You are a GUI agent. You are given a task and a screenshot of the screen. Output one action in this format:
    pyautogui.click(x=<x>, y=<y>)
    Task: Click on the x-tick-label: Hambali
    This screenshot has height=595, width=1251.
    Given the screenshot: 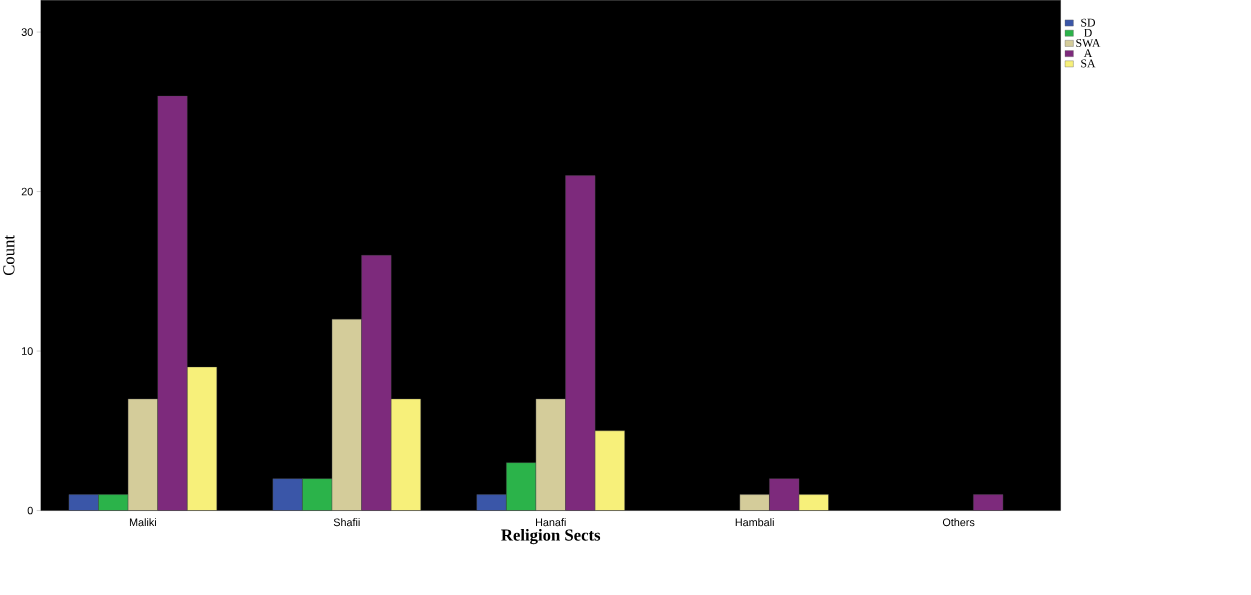 What is the action you would take?
    pyautogui.click(x=754, y=522)
    